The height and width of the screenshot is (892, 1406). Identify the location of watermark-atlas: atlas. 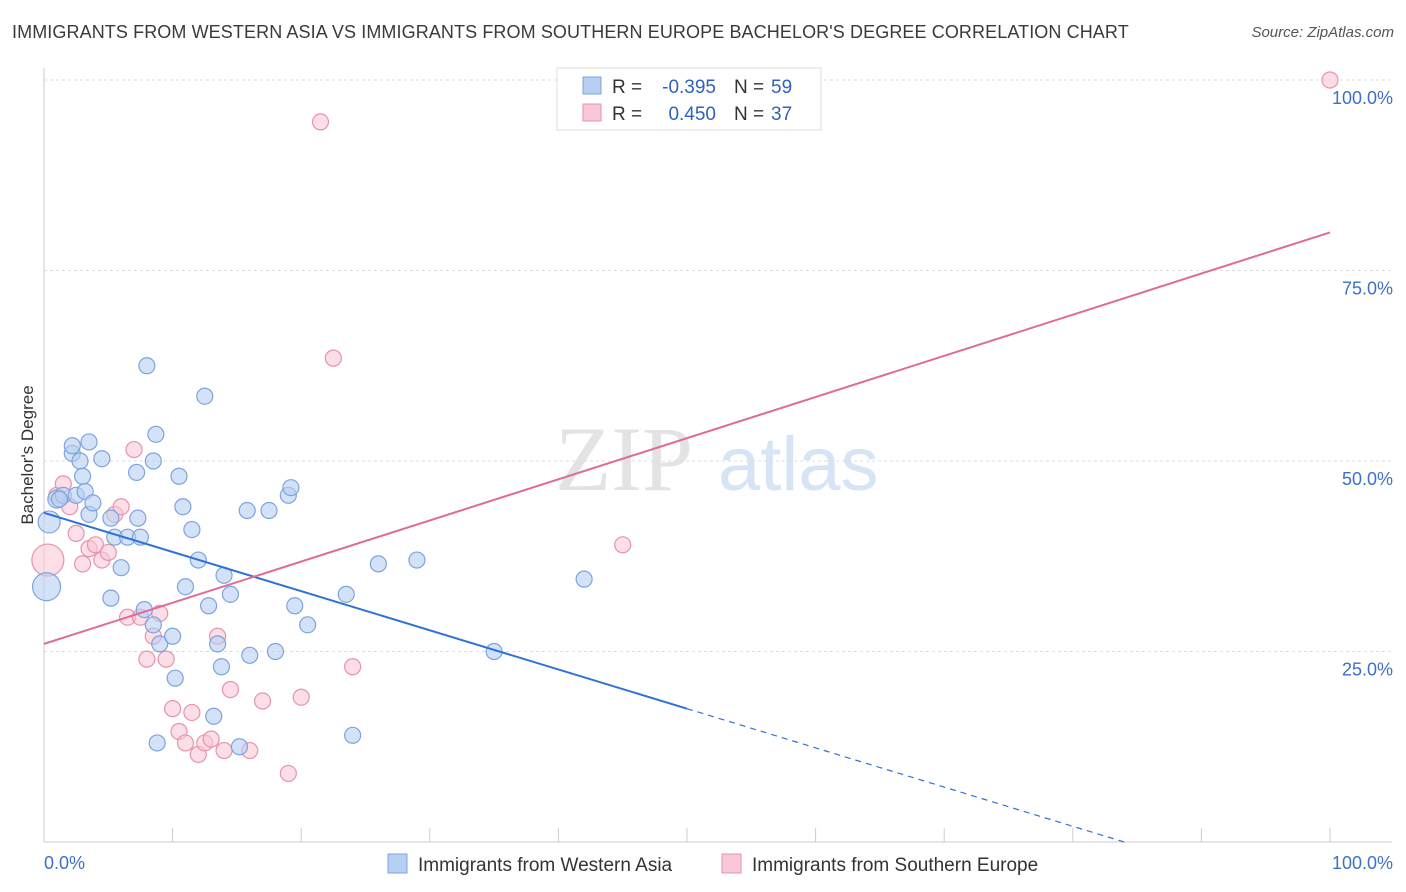
(798, 464).